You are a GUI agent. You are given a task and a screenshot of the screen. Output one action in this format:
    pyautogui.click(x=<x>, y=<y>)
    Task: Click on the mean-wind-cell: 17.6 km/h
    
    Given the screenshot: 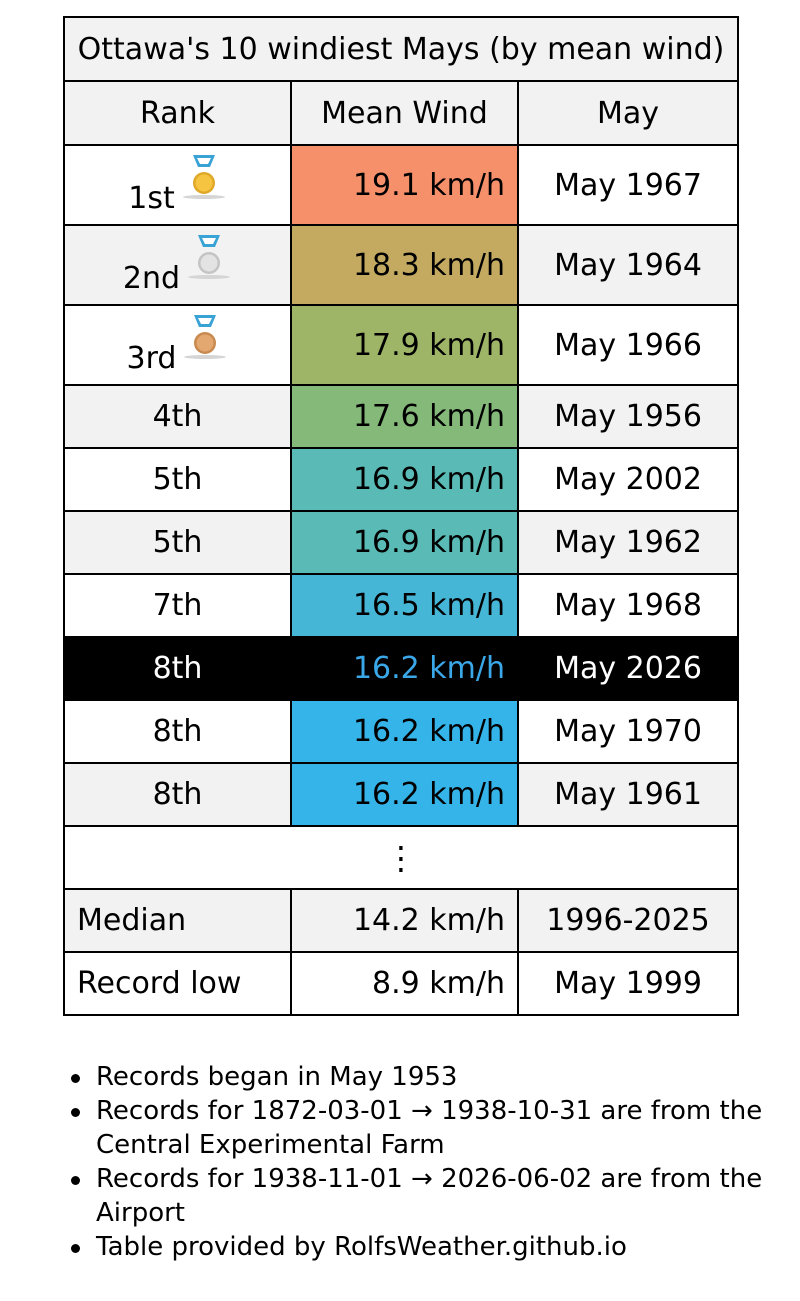 What is the action you would take?
    pyautogui.click(x=404, y=416)
    